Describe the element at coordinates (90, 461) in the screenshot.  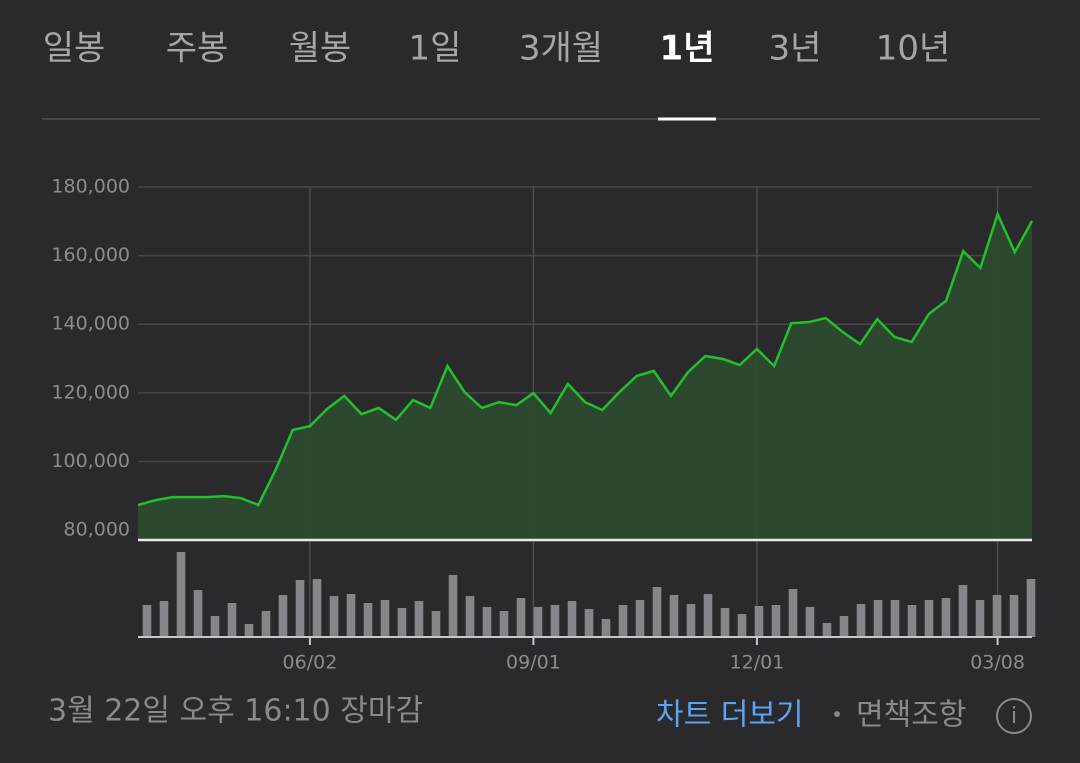
I see `y-tick-label: 100,000` at that location.